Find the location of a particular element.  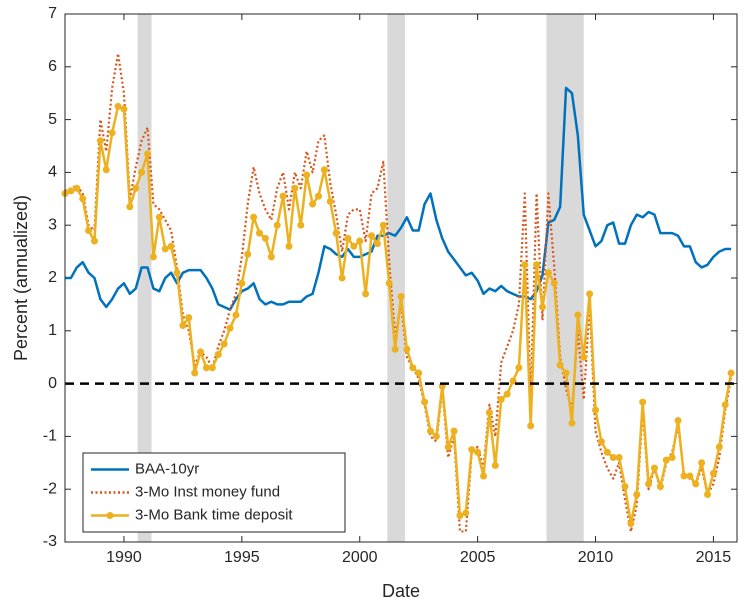

y-tick-label: 3 is located at coordinates (52, 224).